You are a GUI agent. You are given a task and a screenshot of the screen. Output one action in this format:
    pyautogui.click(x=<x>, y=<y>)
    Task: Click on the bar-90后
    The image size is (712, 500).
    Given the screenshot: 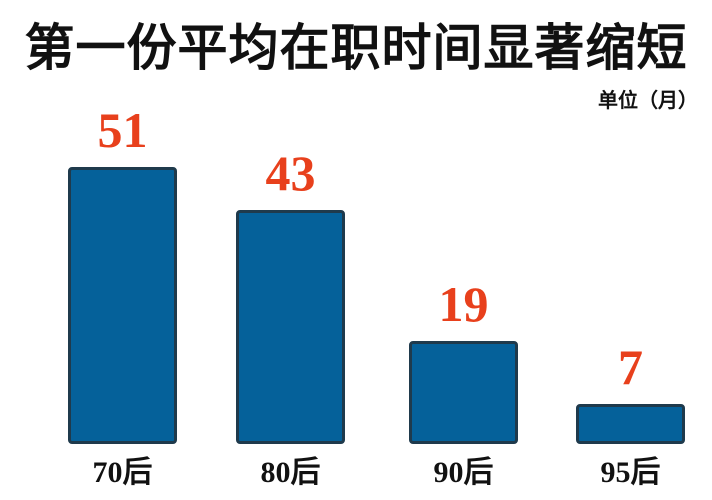 What is the action you would take?
    pyautogui.click(x=463, y=392)
    